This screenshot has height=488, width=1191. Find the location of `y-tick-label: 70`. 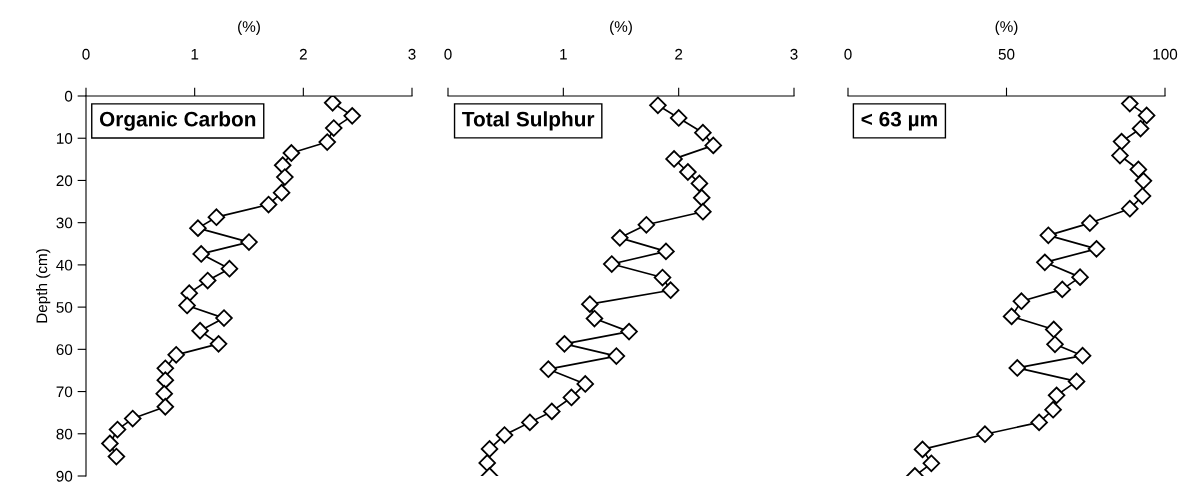

y-tick-label: 70 is located at coordinates (64, 392).